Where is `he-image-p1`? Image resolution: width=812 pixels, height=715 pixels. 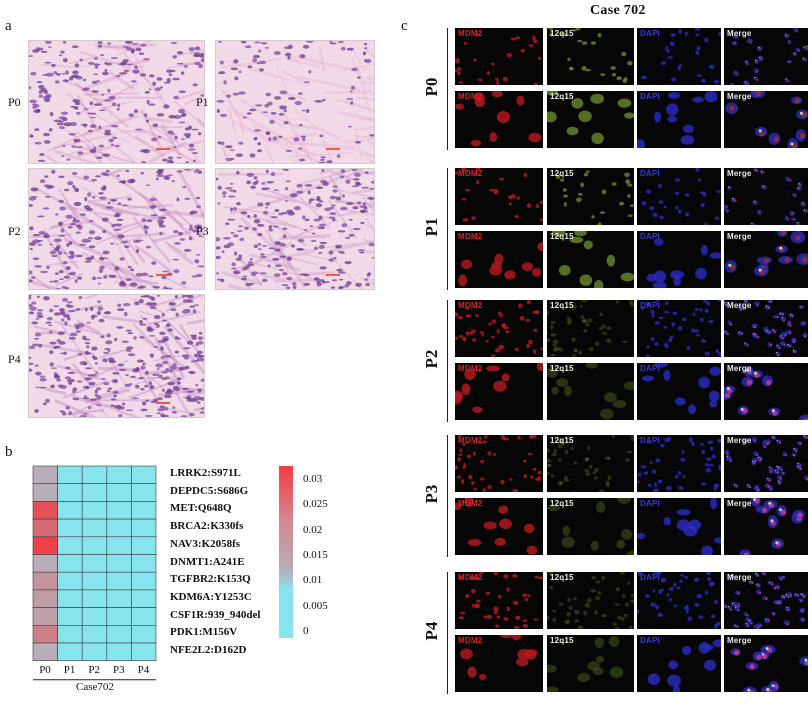 he-image-p1 is located at coordinates (295, 102).